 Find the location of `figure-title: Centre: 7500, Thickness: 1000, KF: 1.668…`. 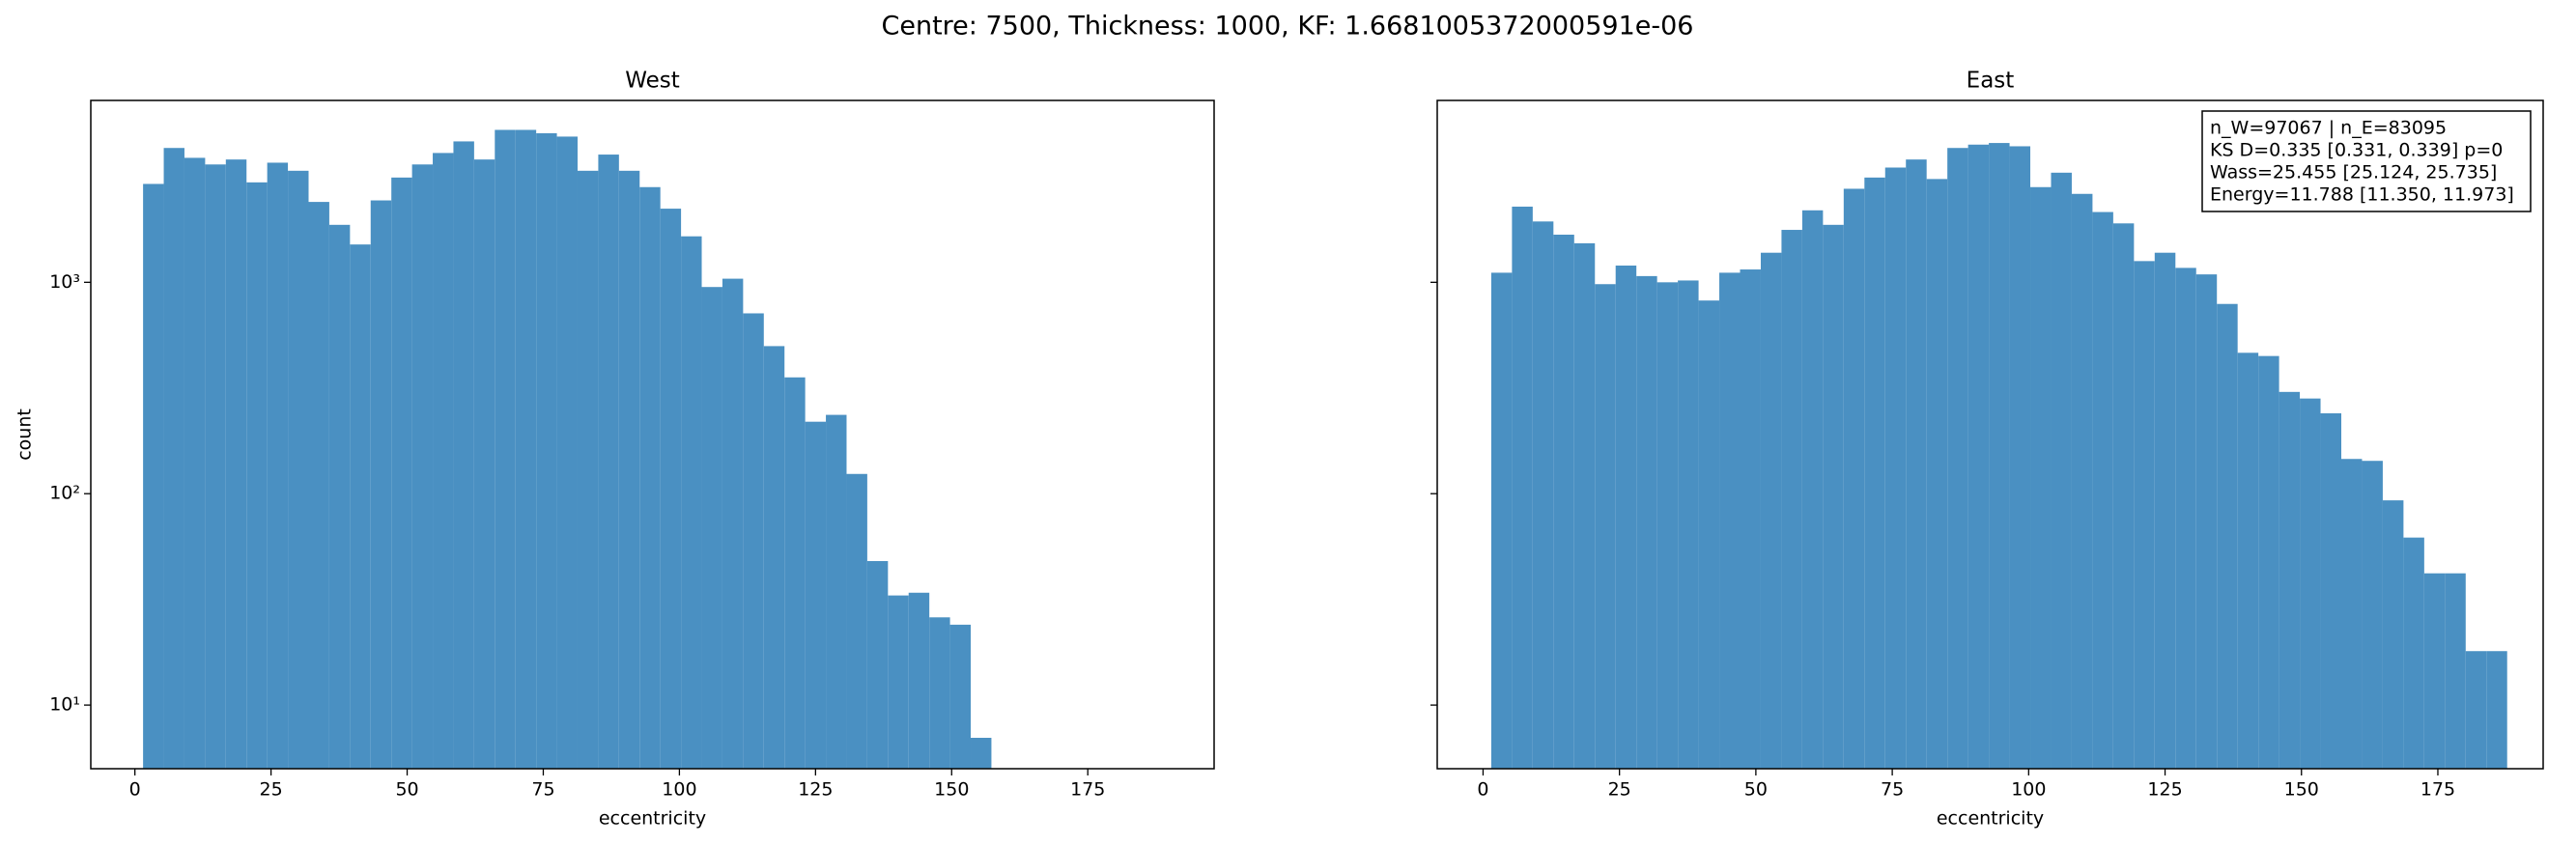

figure-title: Centre: 7500, Thickness: 1000, KF: 1.668… is located at coordinates (1288, 27).